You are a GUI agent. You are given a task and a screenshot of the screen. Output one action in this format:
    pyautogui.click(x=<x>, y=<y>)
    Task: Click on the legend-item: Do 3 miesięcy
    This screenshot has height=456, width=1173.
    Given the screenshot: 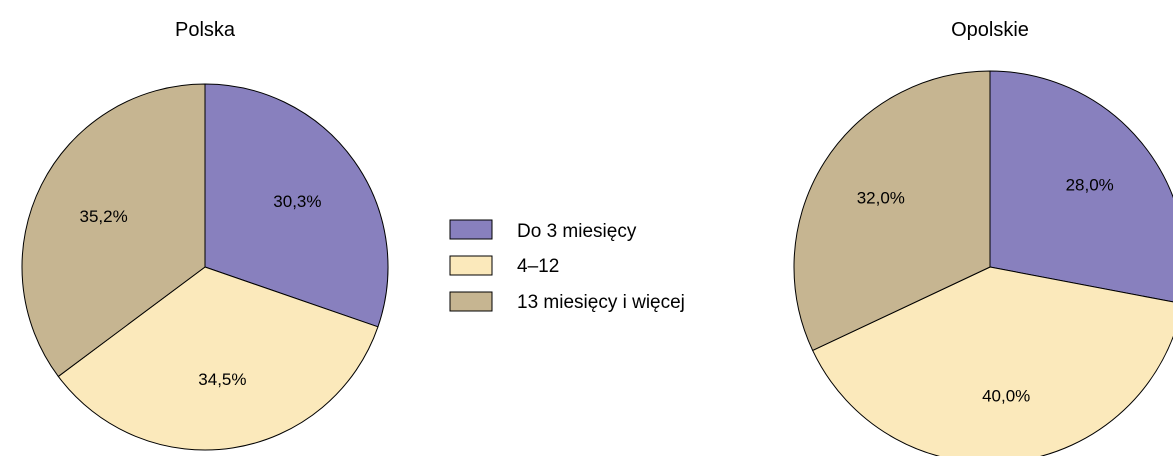 What is the action you would take?
    pyautogui.click(x=543, y=230)
    